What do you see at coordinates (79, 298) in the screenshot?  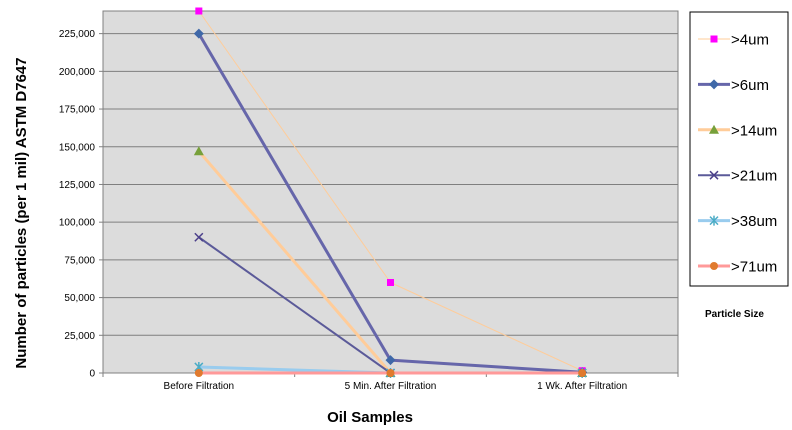 I see `y-tick-label: 50,000` at bounding box center [79, 298].